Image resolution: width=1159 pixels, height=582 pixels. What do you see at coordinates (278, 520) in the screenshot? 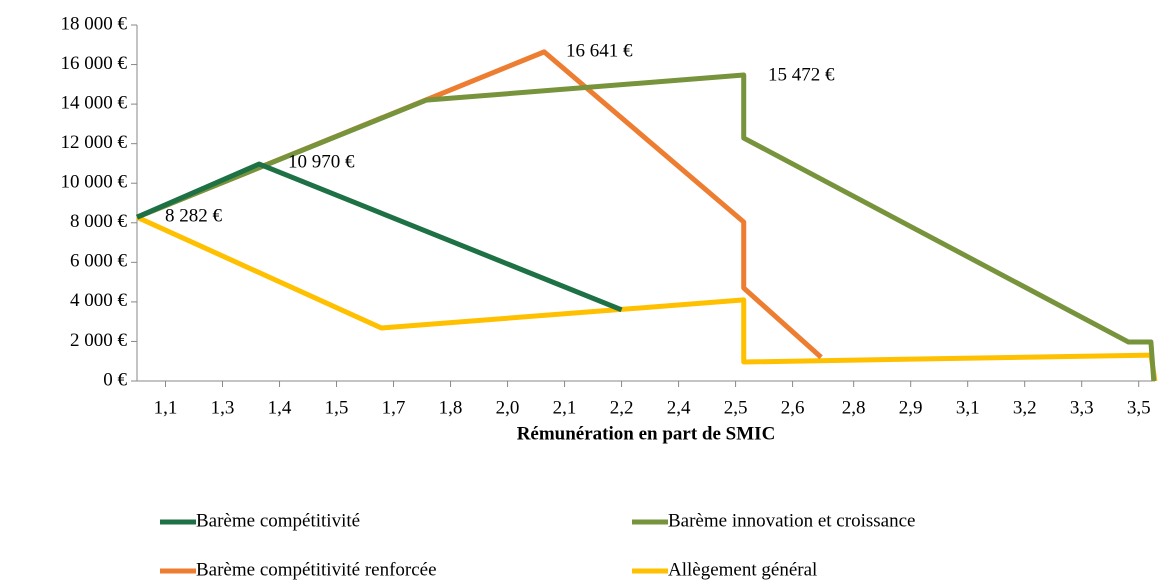
I see `legend-label: Barème compétitivité` at bounding box center [278, 520].